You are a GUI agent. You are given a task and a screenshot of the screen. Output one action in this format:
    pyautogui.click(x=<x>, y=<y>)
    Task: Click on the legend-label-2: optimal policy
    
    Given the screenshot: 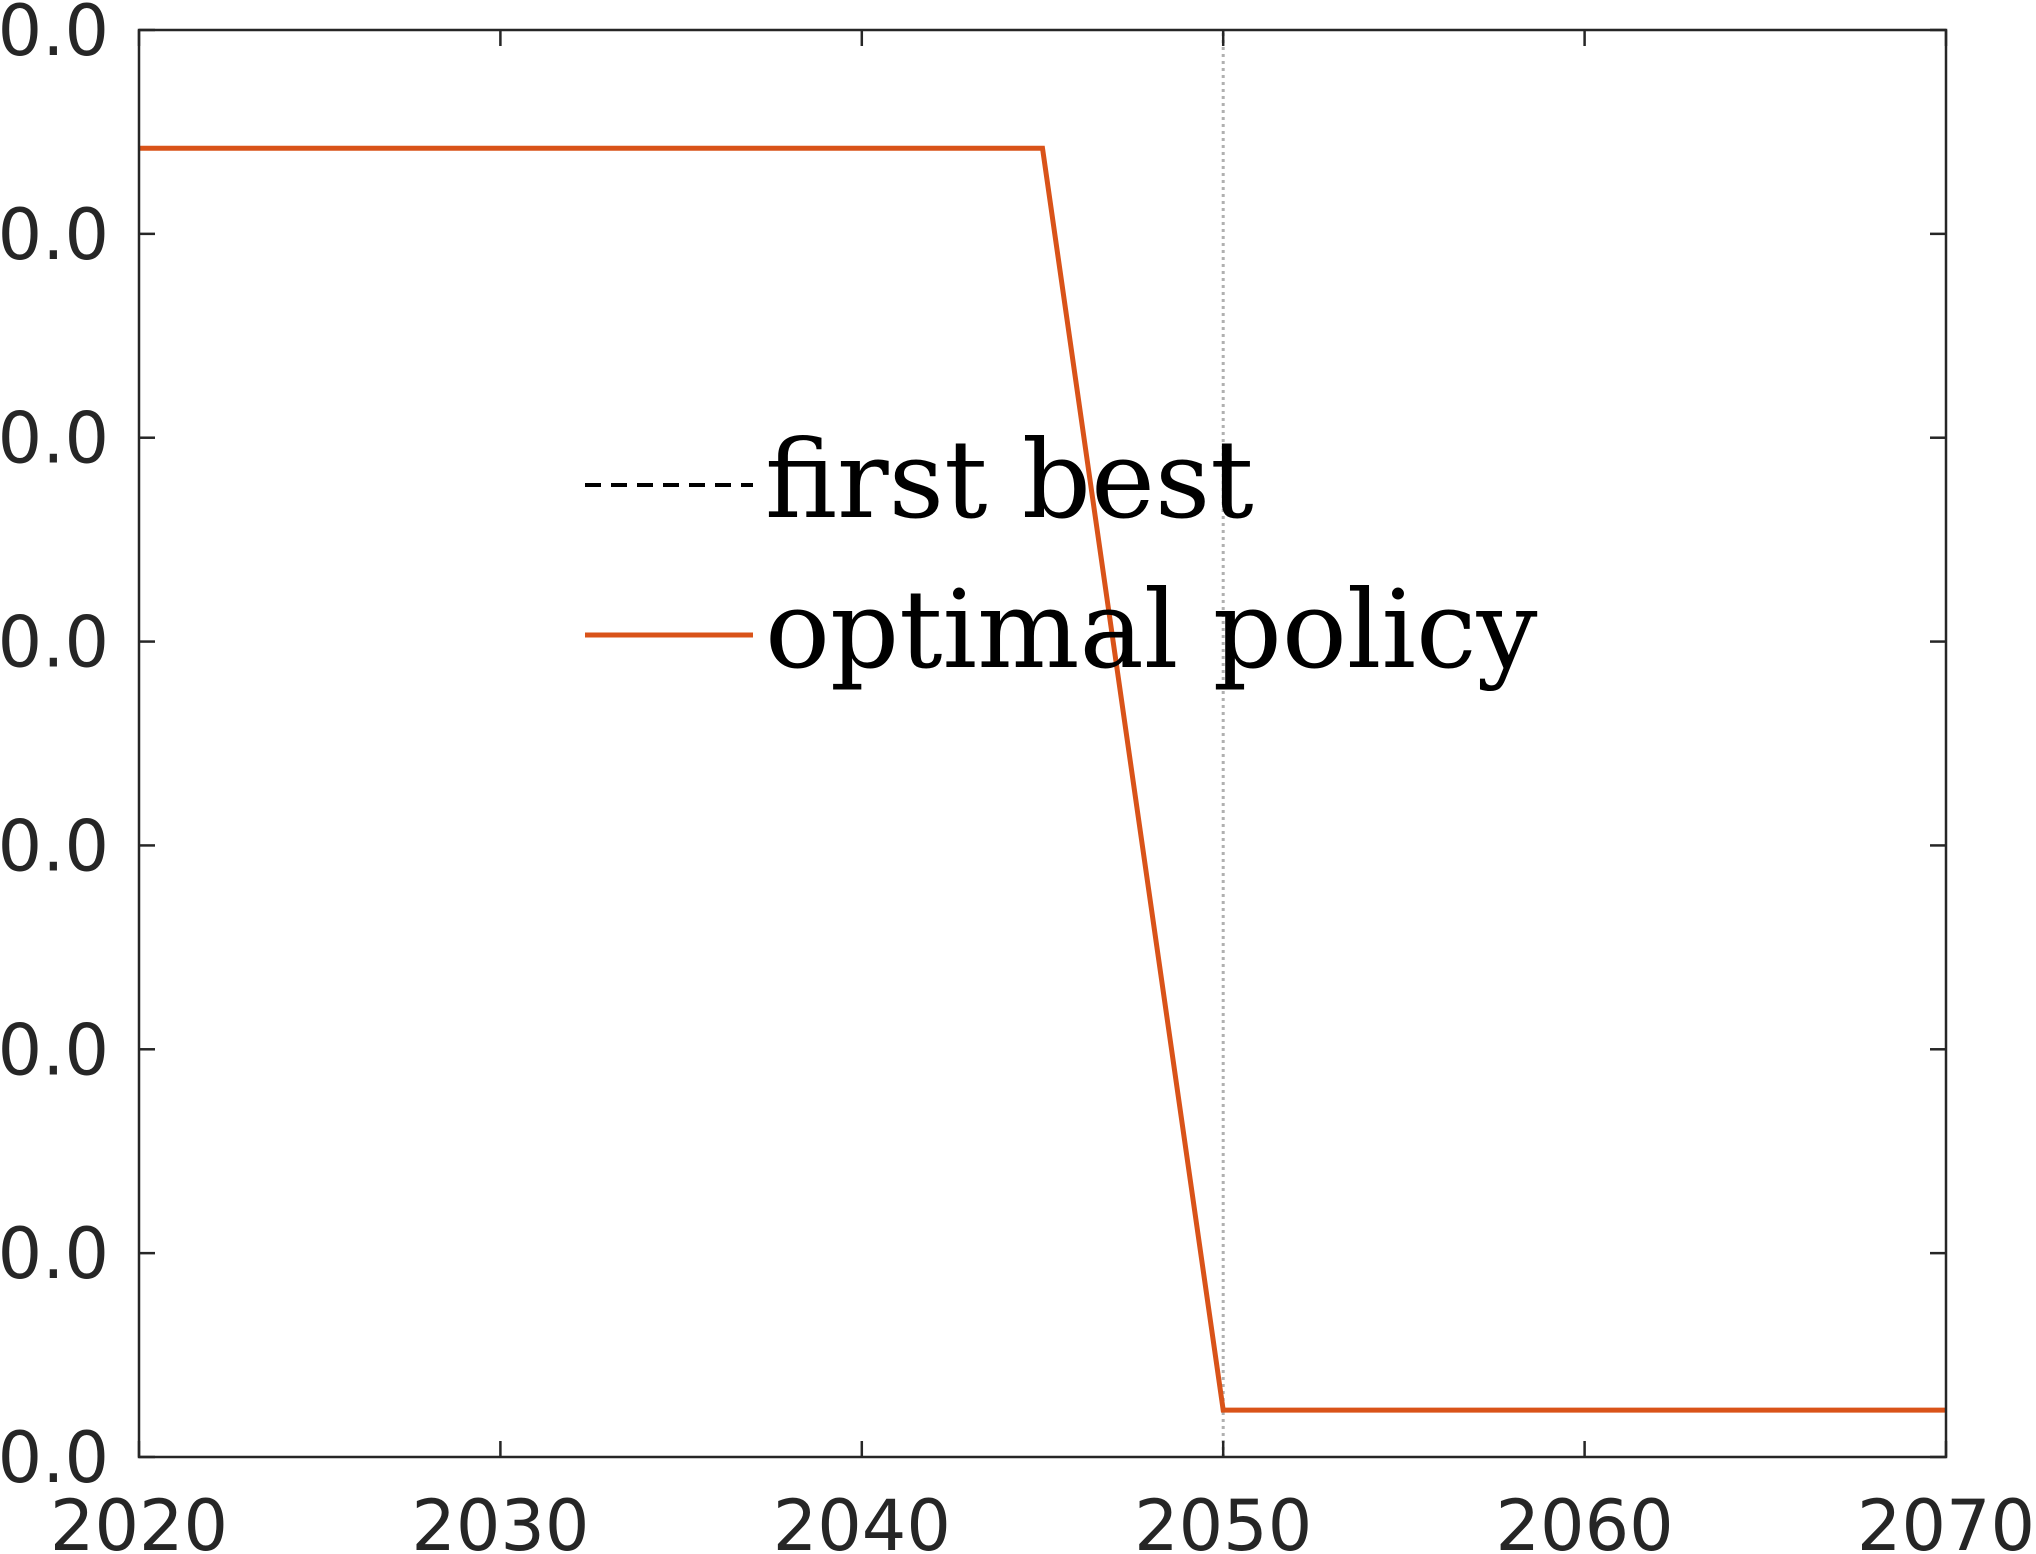 What is the action you would take?
    pyautogui.click(x=1151, y=630)
    